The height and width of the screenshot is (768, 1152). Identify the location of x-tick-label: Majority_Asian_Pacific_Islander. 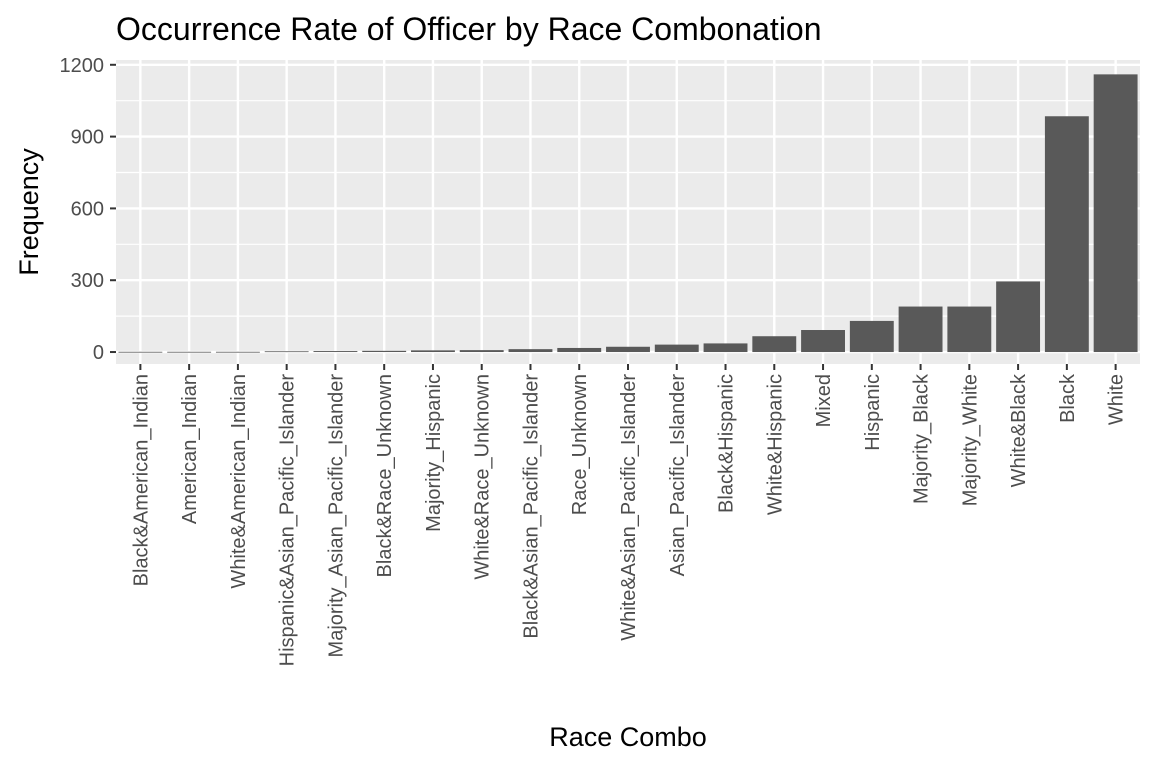
(336, 516).